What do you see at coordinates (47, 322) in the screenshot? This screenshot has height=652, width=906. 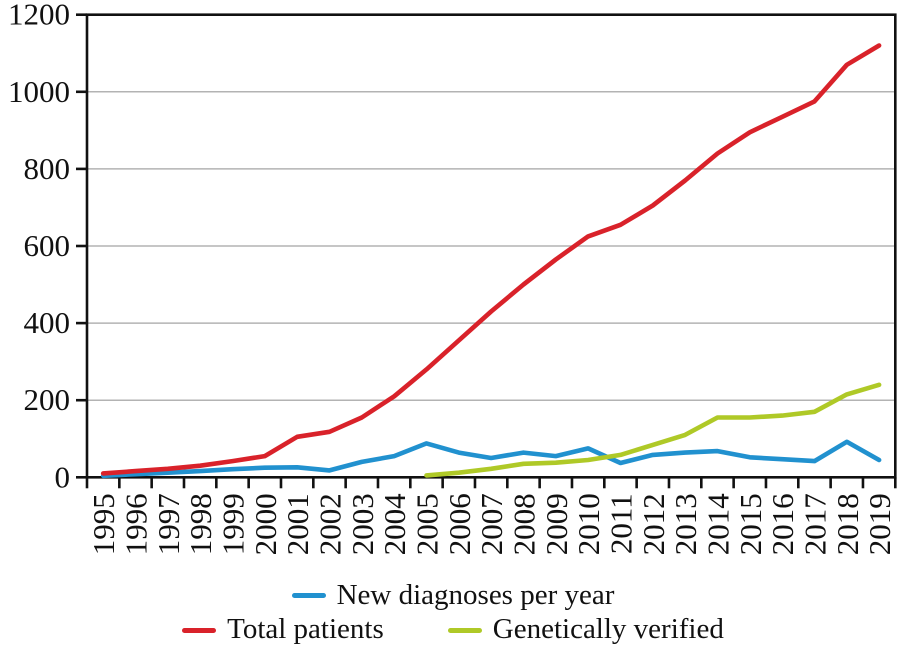 I see `y-tick-label: 400` at bounding box center [47, 322].